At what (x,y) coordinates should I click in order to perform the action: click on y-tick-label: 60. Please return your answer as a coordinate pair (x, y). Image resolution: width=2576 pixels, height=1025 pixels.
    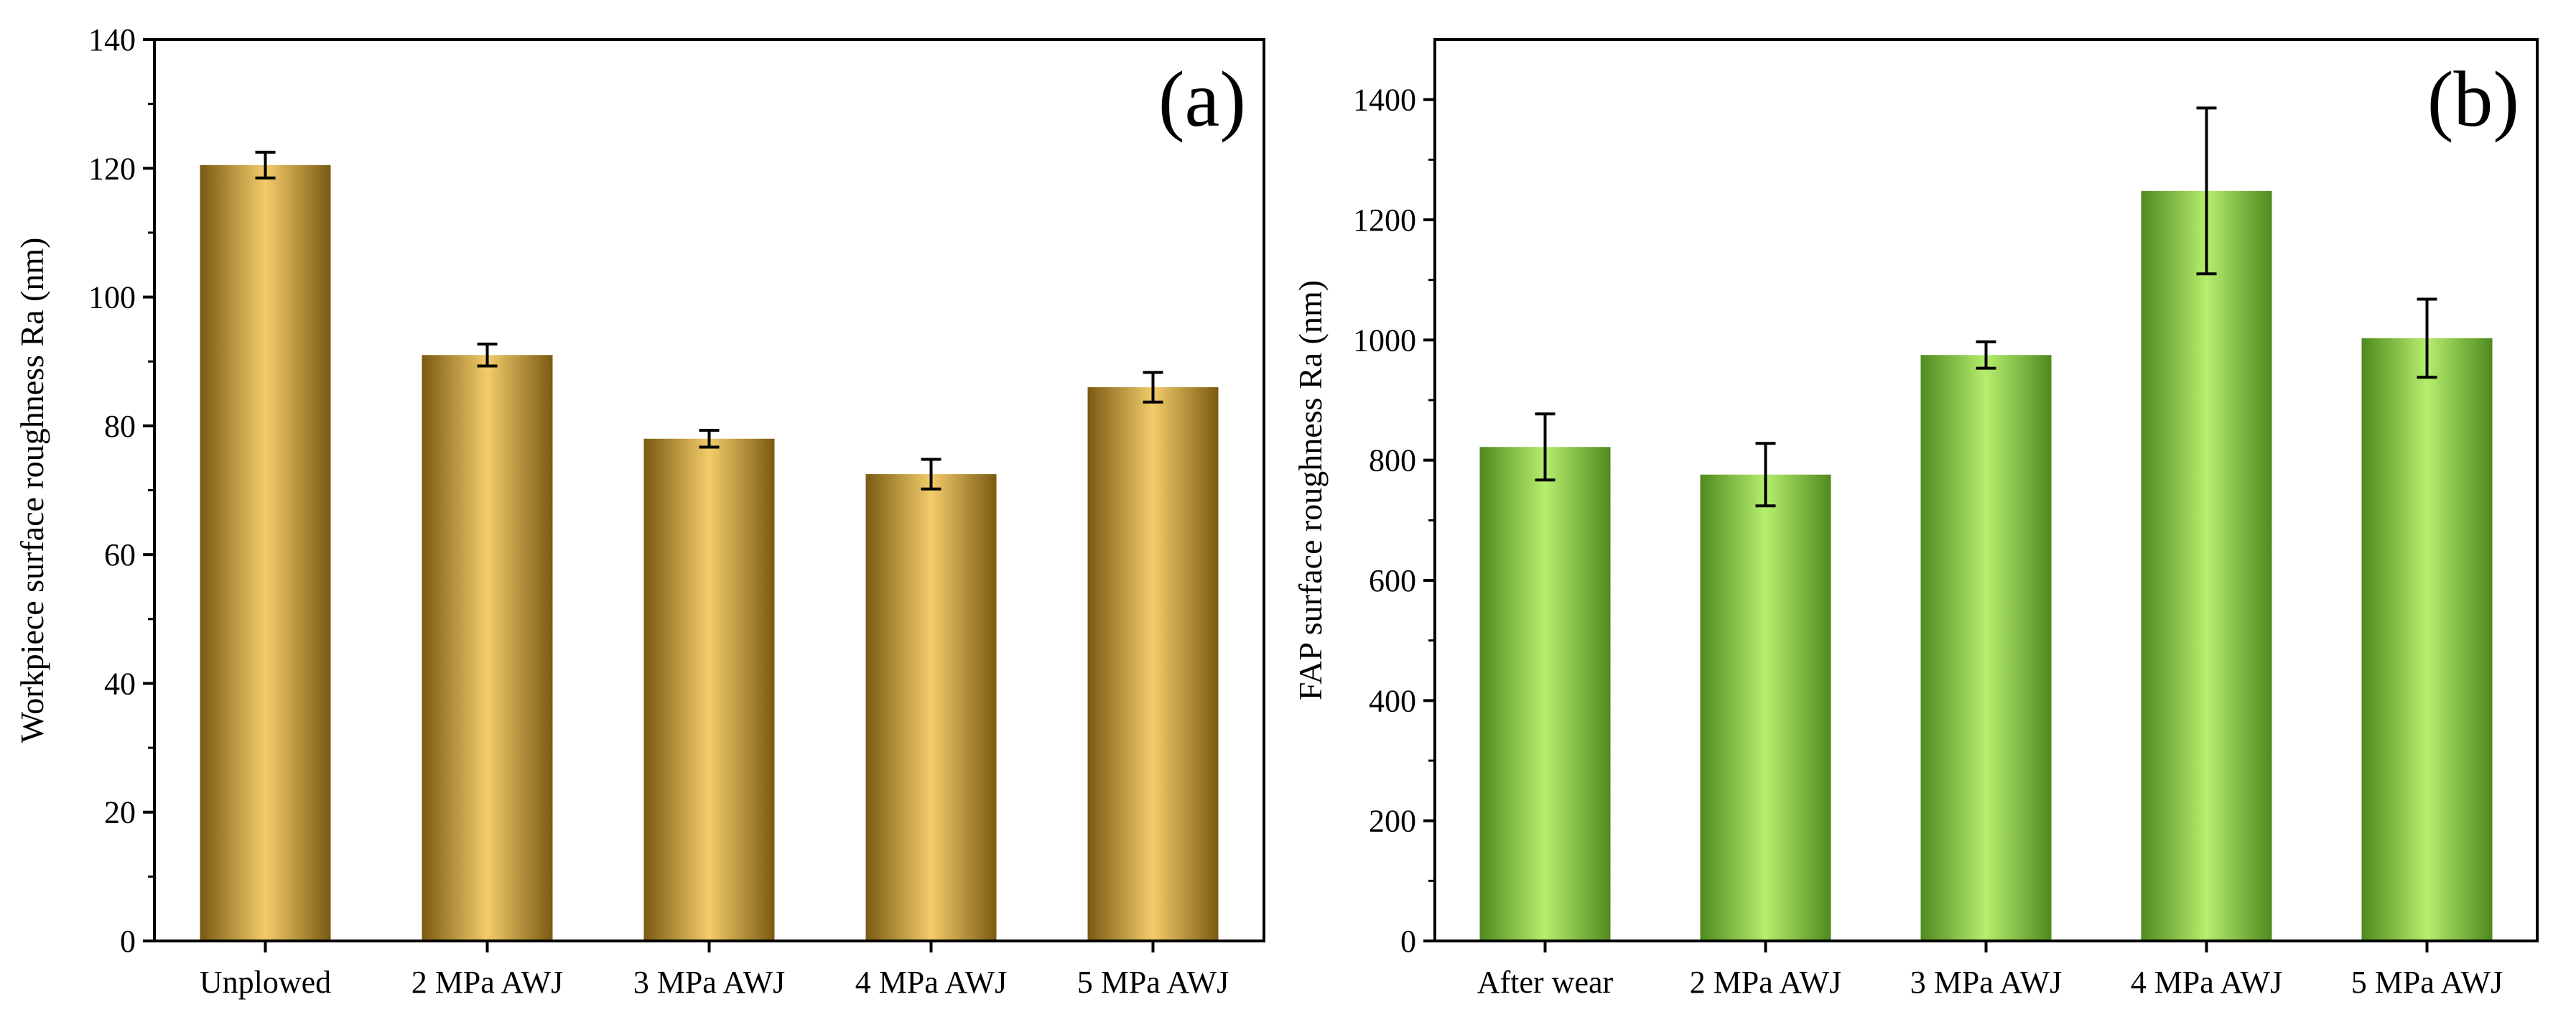
    Looking at the image, I should click on (120, 554).